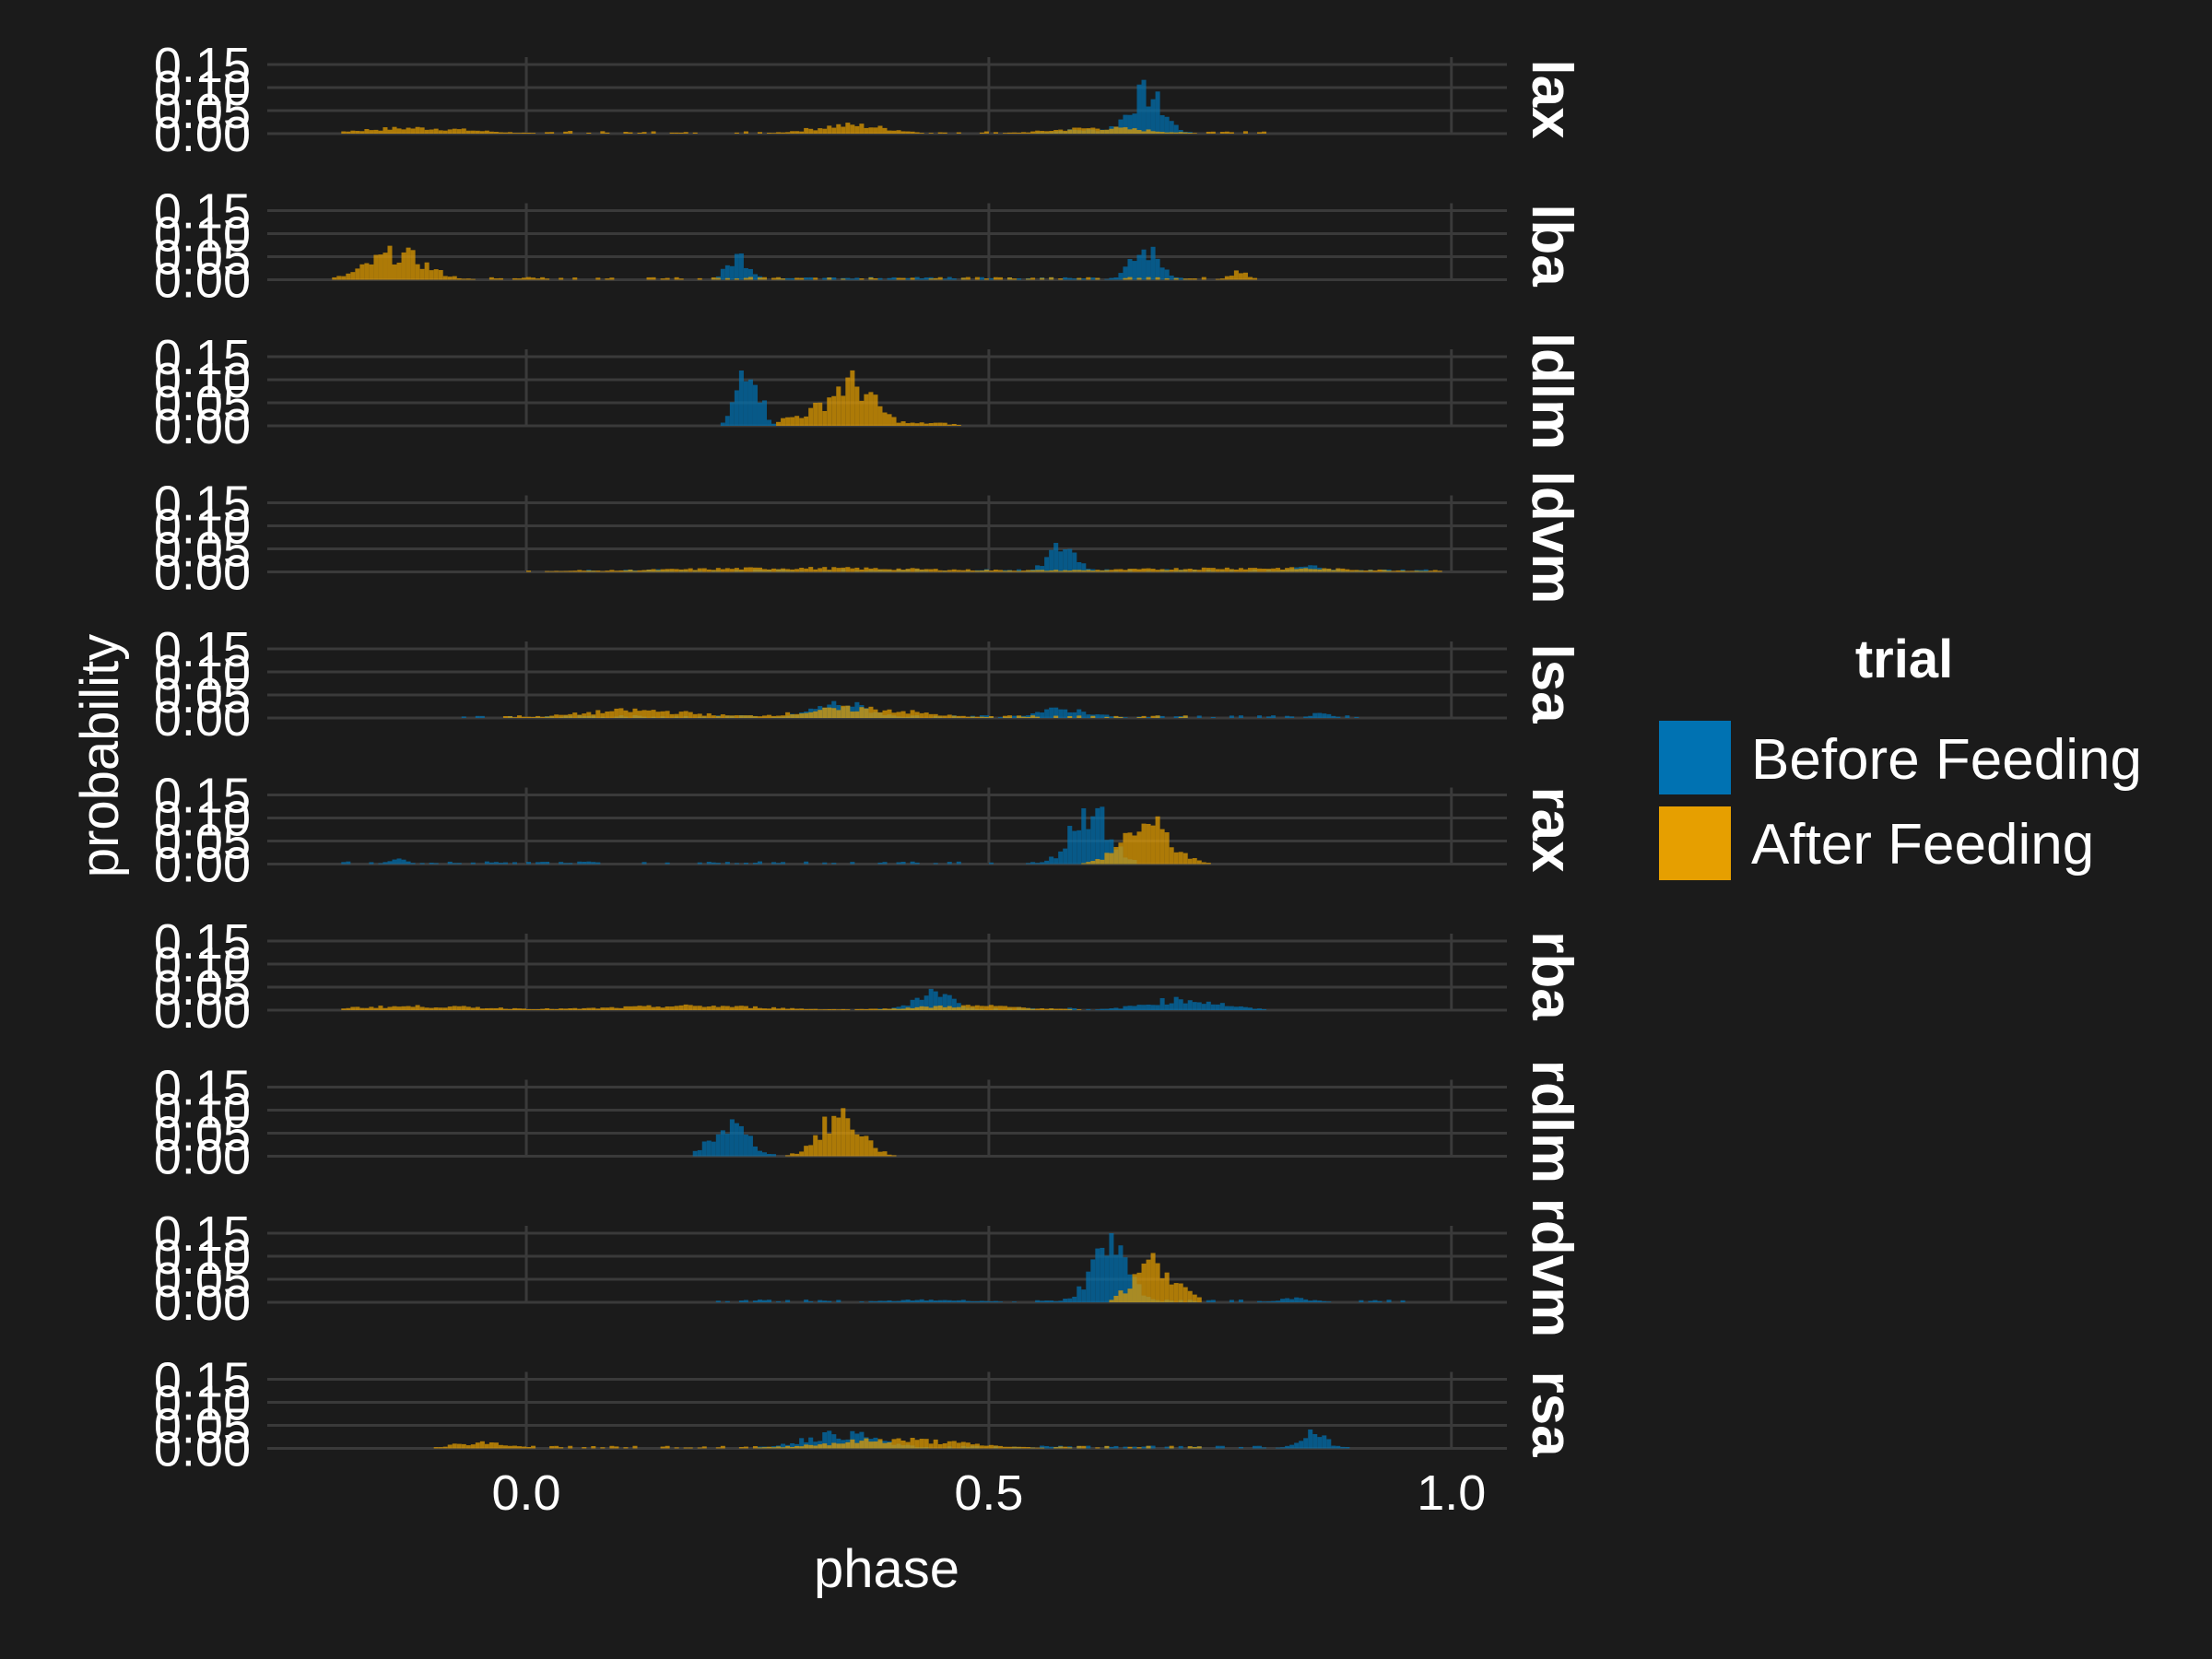 The image size is (2212, 1659). What do you see at coordinates (202, 258) in the screenshot?
I see `y-tick-label: 0.05` at bounding box center [202, 258].